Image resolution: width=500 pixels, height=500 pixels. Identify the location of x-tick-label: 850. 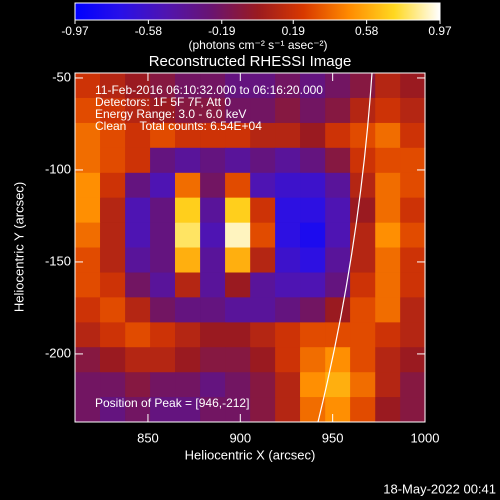
(148, 437).